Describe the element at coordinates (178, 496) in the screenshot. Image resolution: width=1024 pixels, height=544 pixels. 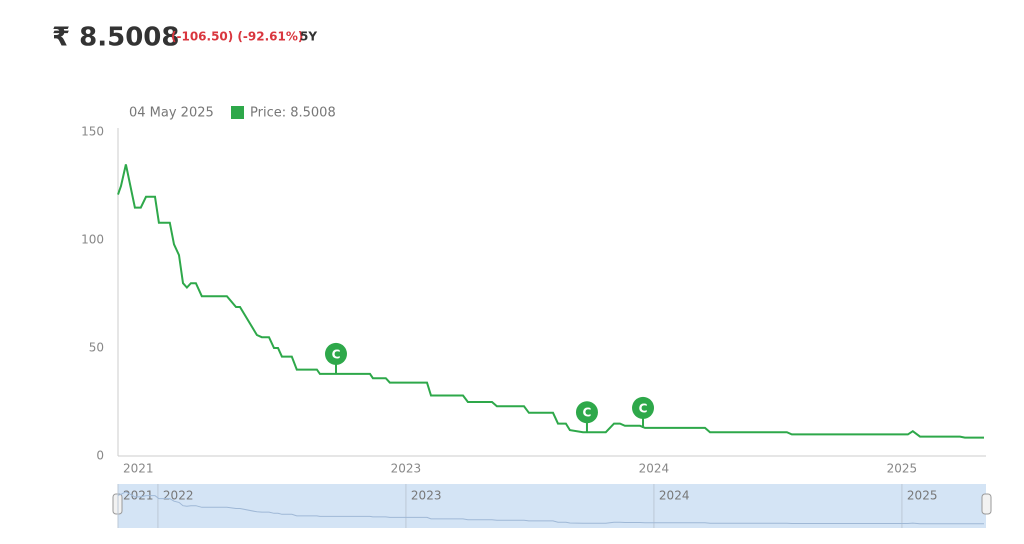
I see `navigator-label: 2022` at that location.